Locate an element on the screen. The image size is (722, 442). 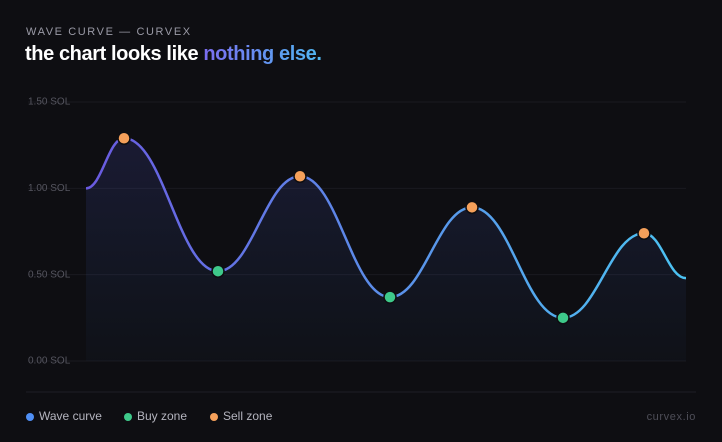
heading: the chart looks like nothing else. is located at coordinates (173, 54).